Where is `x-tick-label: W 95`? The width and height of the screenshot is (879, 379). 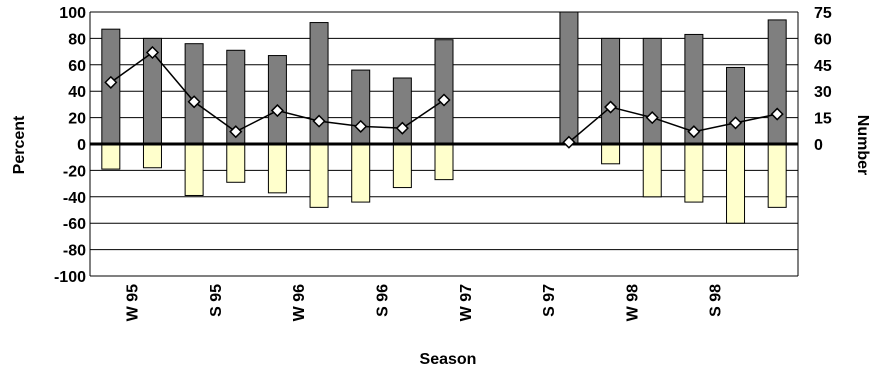 x-tick-label: W 95 is located at coordinates (133, 302).